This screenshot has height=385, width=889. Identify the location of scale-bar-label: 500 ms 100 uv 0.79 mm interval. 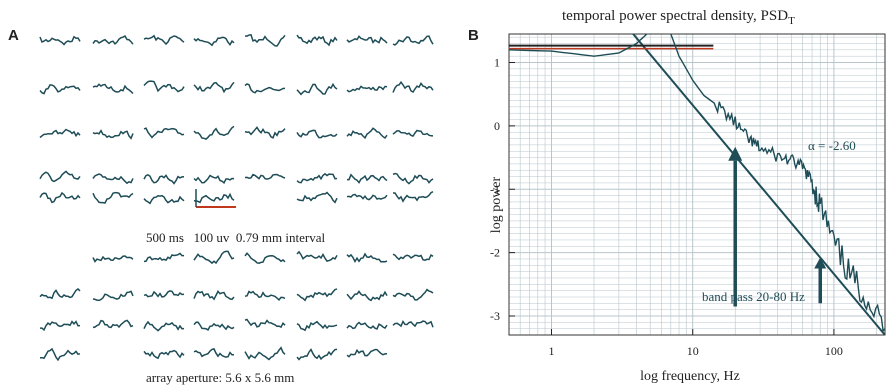
(235, 237).